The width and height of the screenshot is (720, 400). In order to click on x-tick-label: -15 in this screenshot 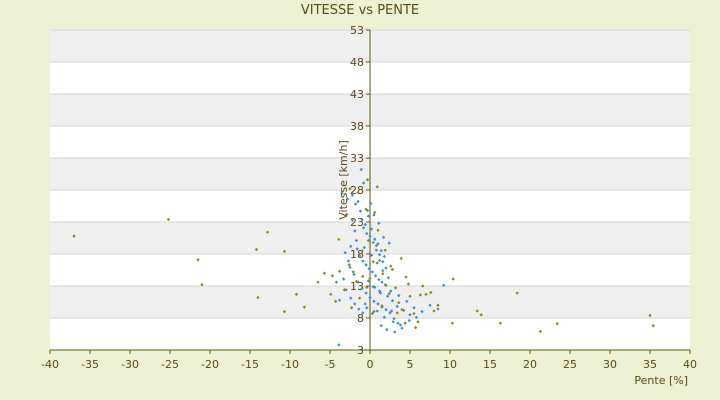, I will do `click(250, 364)`.